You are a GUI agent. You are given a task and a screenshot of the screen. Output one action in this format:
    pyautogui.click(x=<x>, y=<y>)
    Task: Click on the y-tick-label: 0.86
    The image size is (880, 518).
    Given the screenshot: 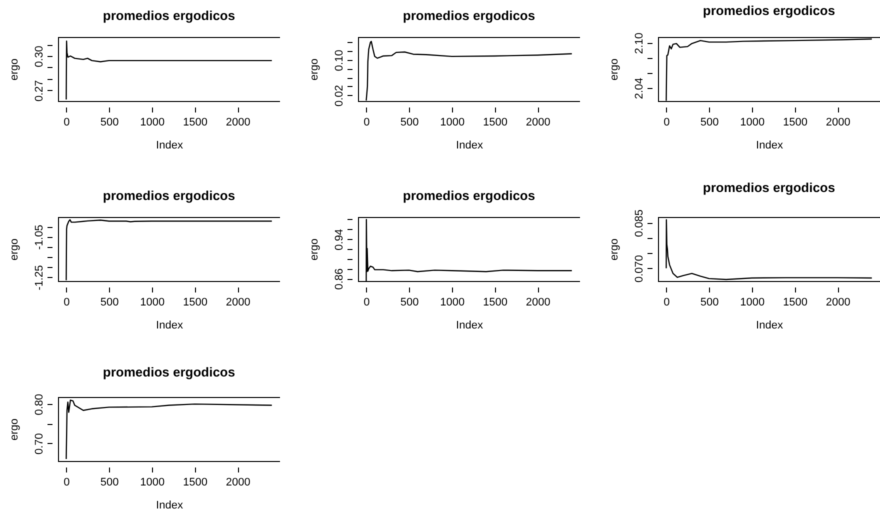 What is the action you would take?
    pyautogui.click(x=340, y=279)
    